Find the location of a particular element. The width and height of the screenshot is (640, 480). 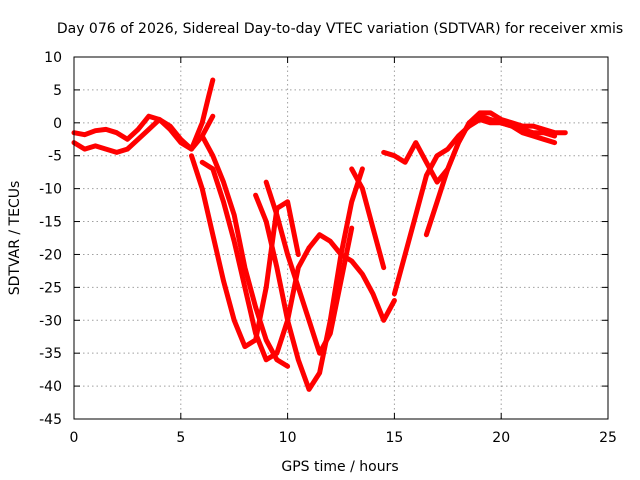

x-tick-label: 25 is located at coordinates (608, 438).